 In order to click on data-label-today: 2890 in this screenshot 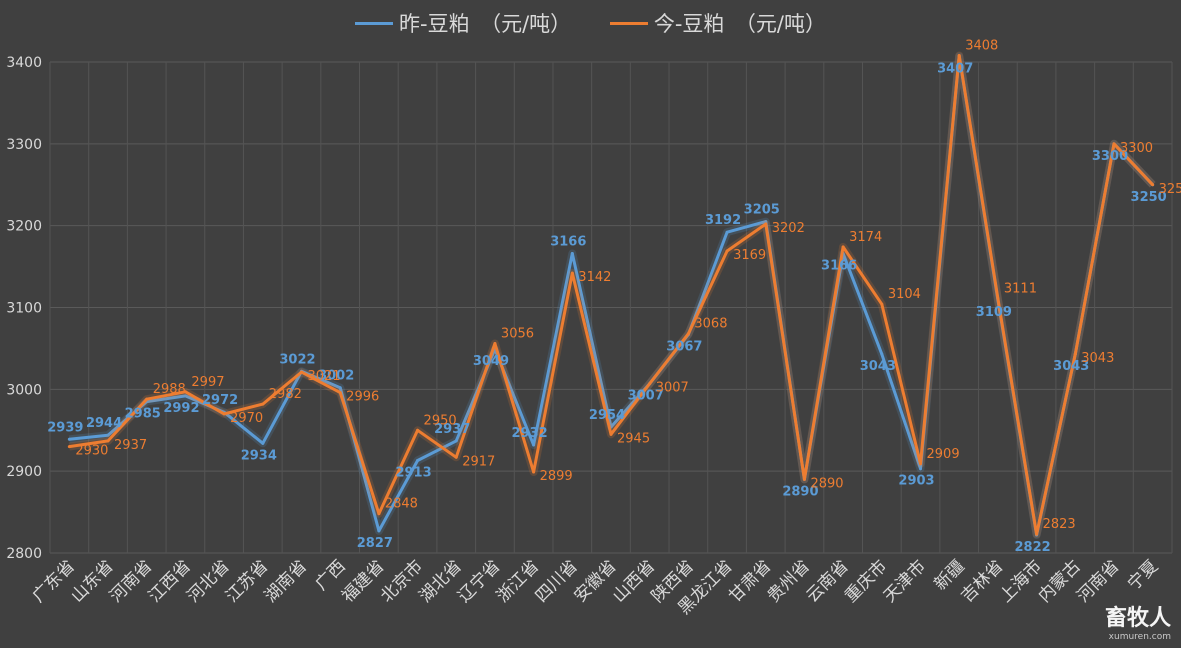, I will do `click(826, 483)`.